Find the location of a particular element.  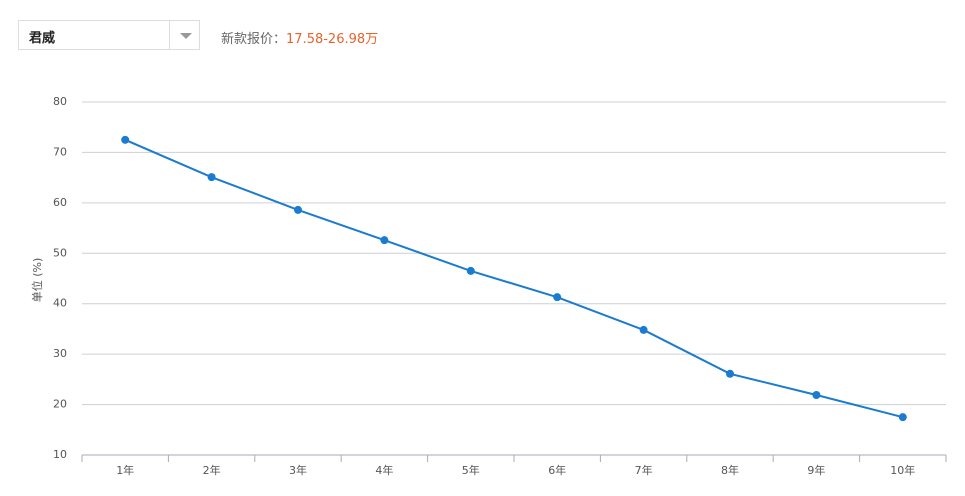

y-tick-label: 40 is located at coordinates (60, 303).